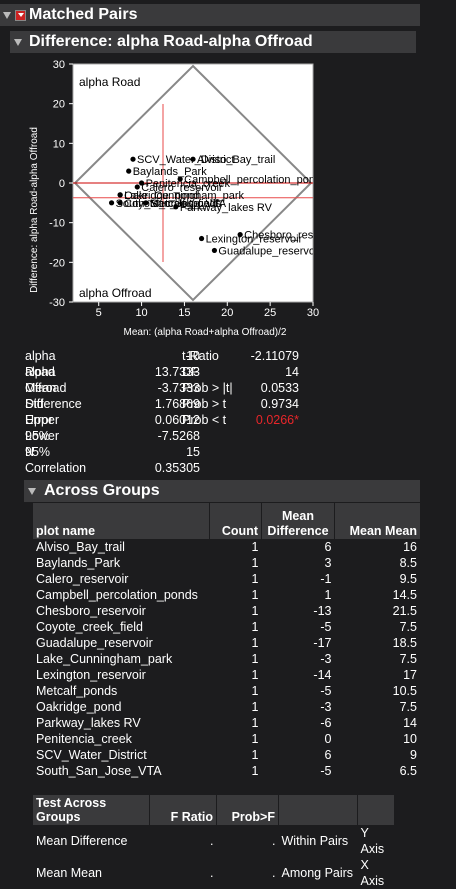  I want to click on stat-label: Prob > |t|, so click(207, 388).